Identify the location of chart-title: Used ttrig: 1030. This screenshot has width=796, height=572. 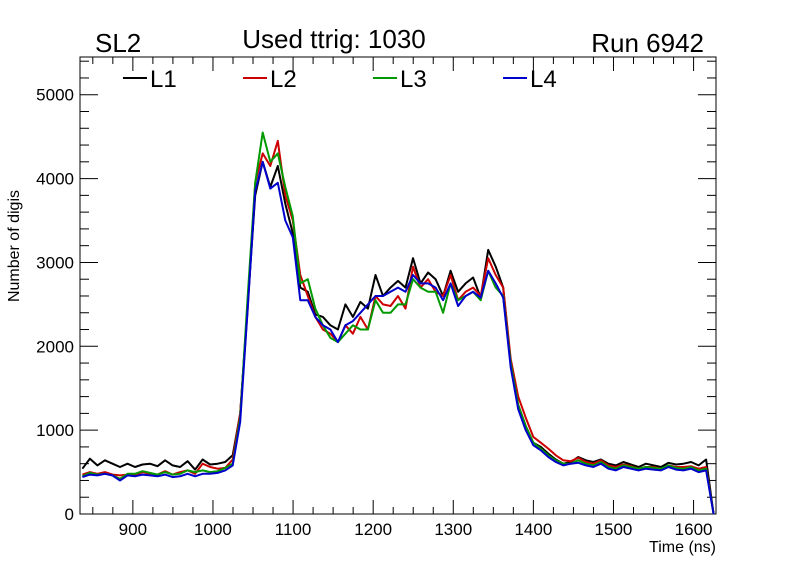
(334, 39).